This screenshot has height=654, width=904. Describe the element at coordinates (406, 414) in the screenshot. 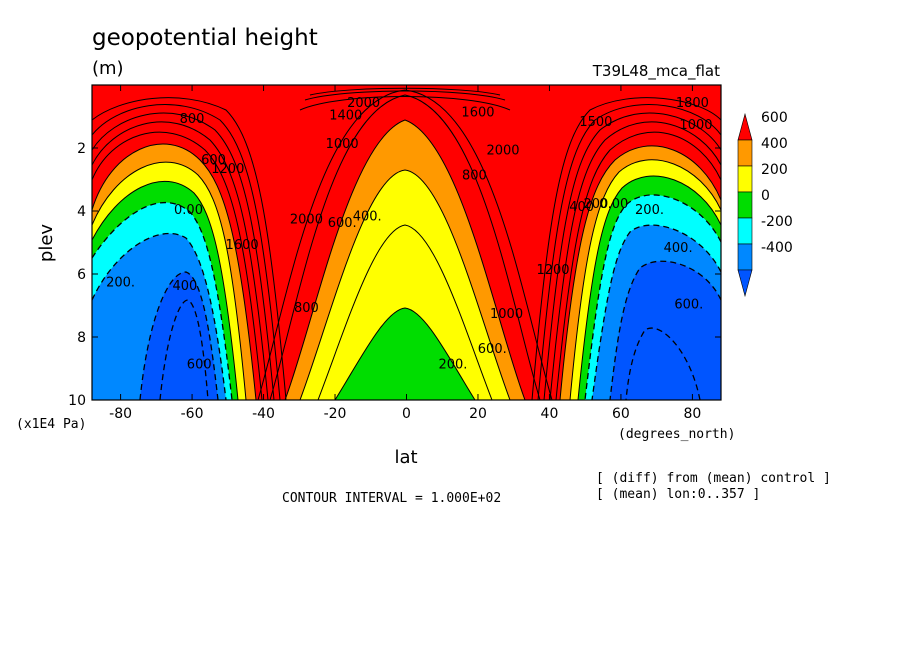

I see `x-tick-label: 0` at that location.